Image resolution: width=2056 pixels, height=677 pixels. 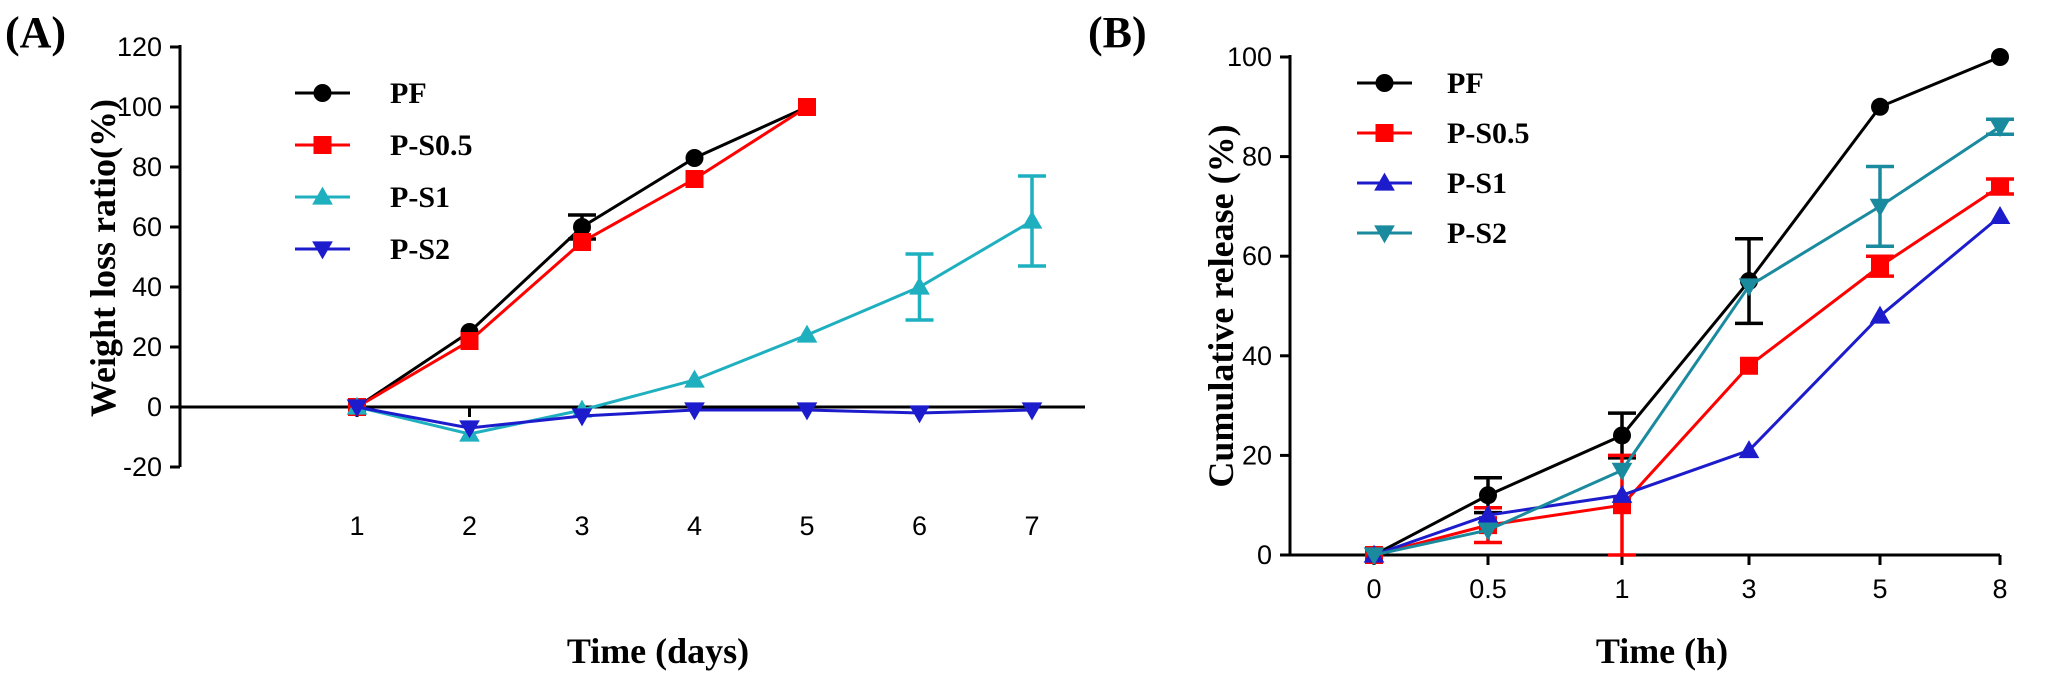 I want to click on x-tick-label: 8, so click(x=1999, y=589).